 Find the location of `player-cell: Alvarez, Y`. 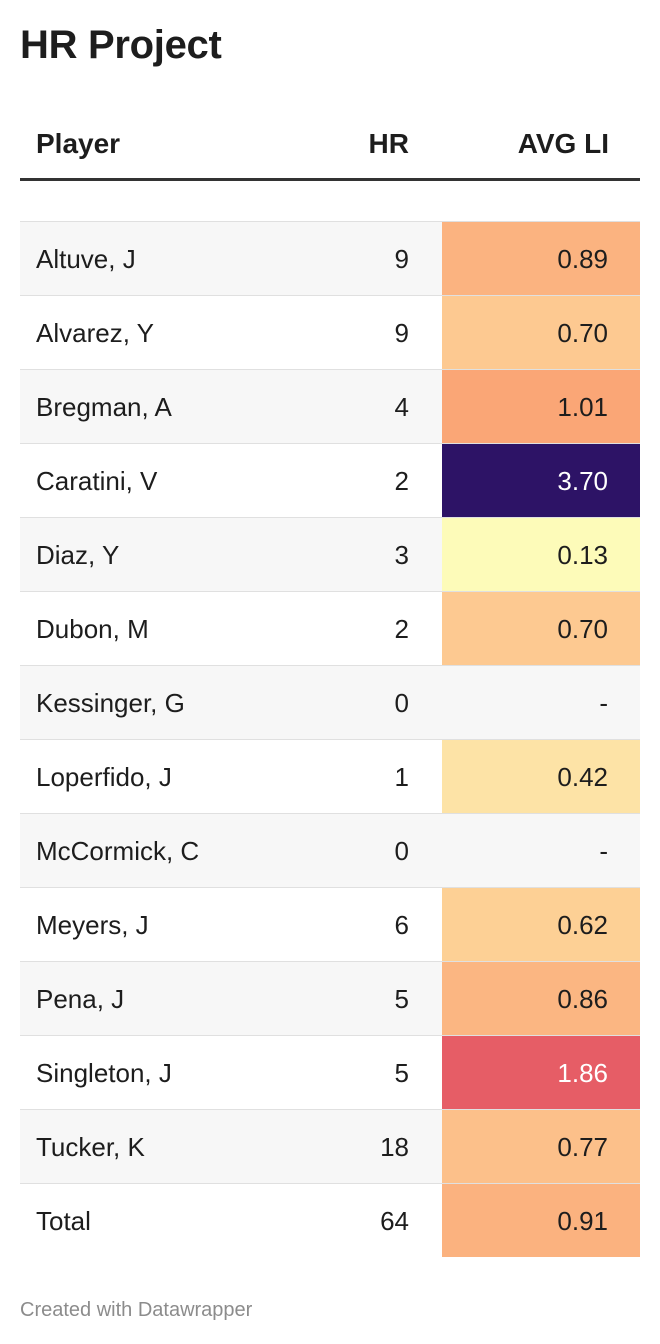

player-cell: Alvarez, Y is located at coordinates (95, 333).